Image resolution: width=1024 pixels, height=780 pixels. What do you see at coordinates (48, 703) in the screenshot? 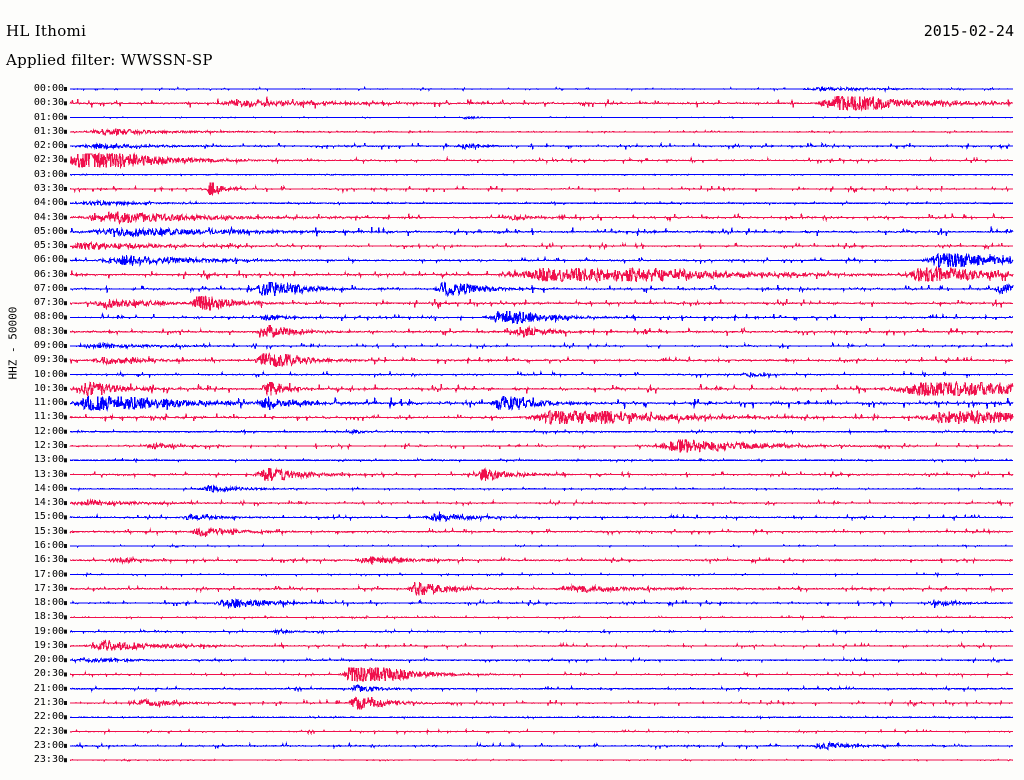
I see `hour-label: 21:30` at bounding box center [48, 703].